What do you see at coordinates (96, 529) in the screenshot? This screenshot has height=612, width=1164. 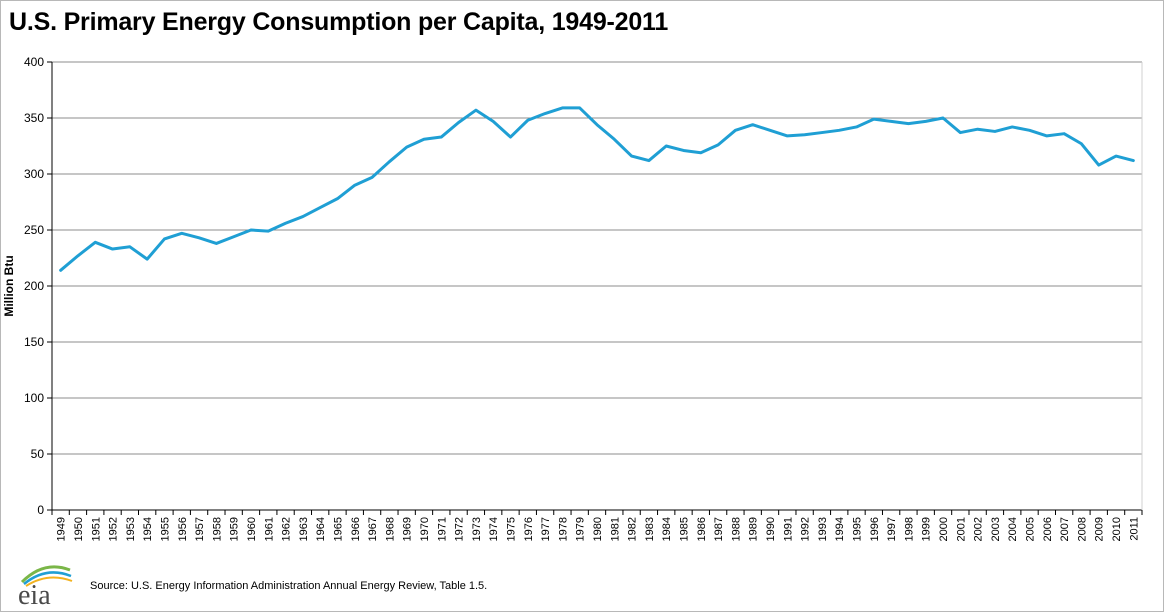 I see `x-tick-label: 1951` at bounding box center [96, 529].